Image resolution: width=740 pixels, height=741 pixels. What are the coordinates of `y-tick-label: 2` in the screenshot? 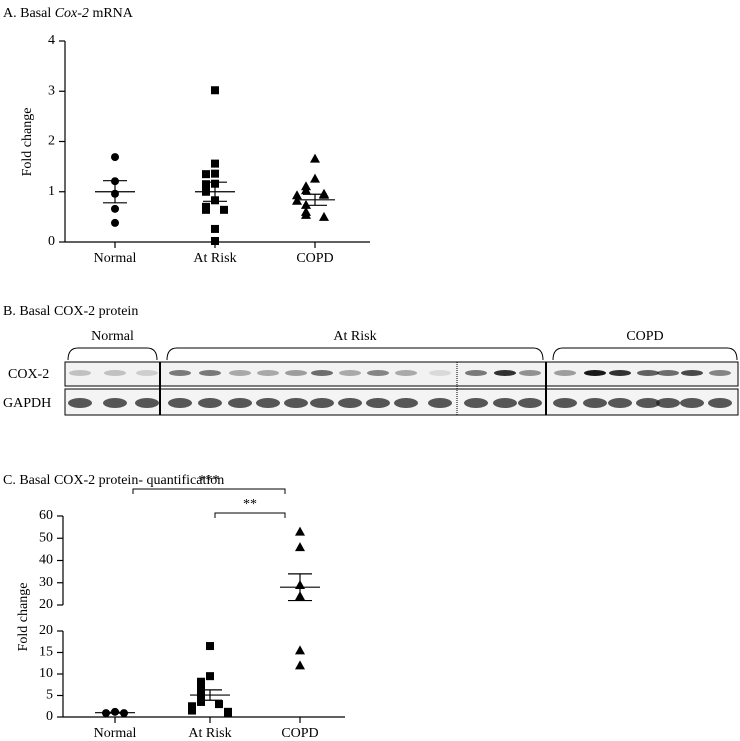 It's located at (51, 141).